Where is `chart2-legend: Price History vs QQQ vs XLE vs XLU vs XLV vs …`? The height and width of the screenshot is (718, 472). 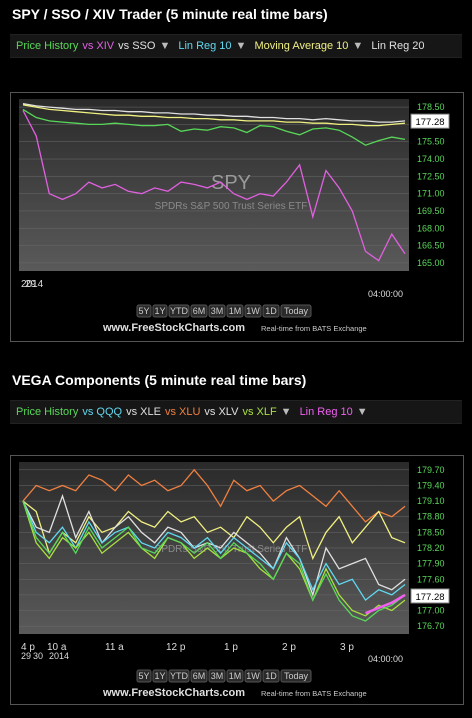
chart2-legend: Price History vs QQQ vs XLE vs XLU vs XLV vs … is located at coordinates (236, 412).